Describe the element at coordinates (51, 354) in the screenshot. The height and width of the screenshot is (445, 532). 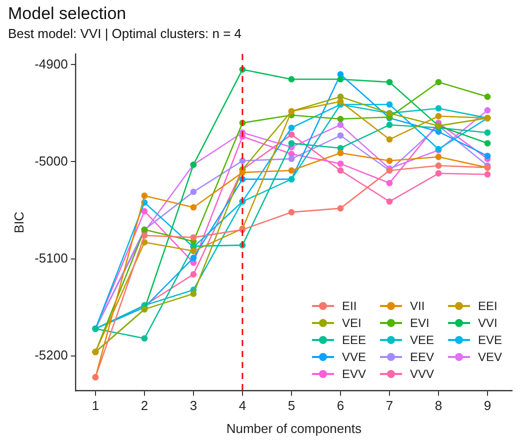
I see `y-tick-label: -5200` at that location.